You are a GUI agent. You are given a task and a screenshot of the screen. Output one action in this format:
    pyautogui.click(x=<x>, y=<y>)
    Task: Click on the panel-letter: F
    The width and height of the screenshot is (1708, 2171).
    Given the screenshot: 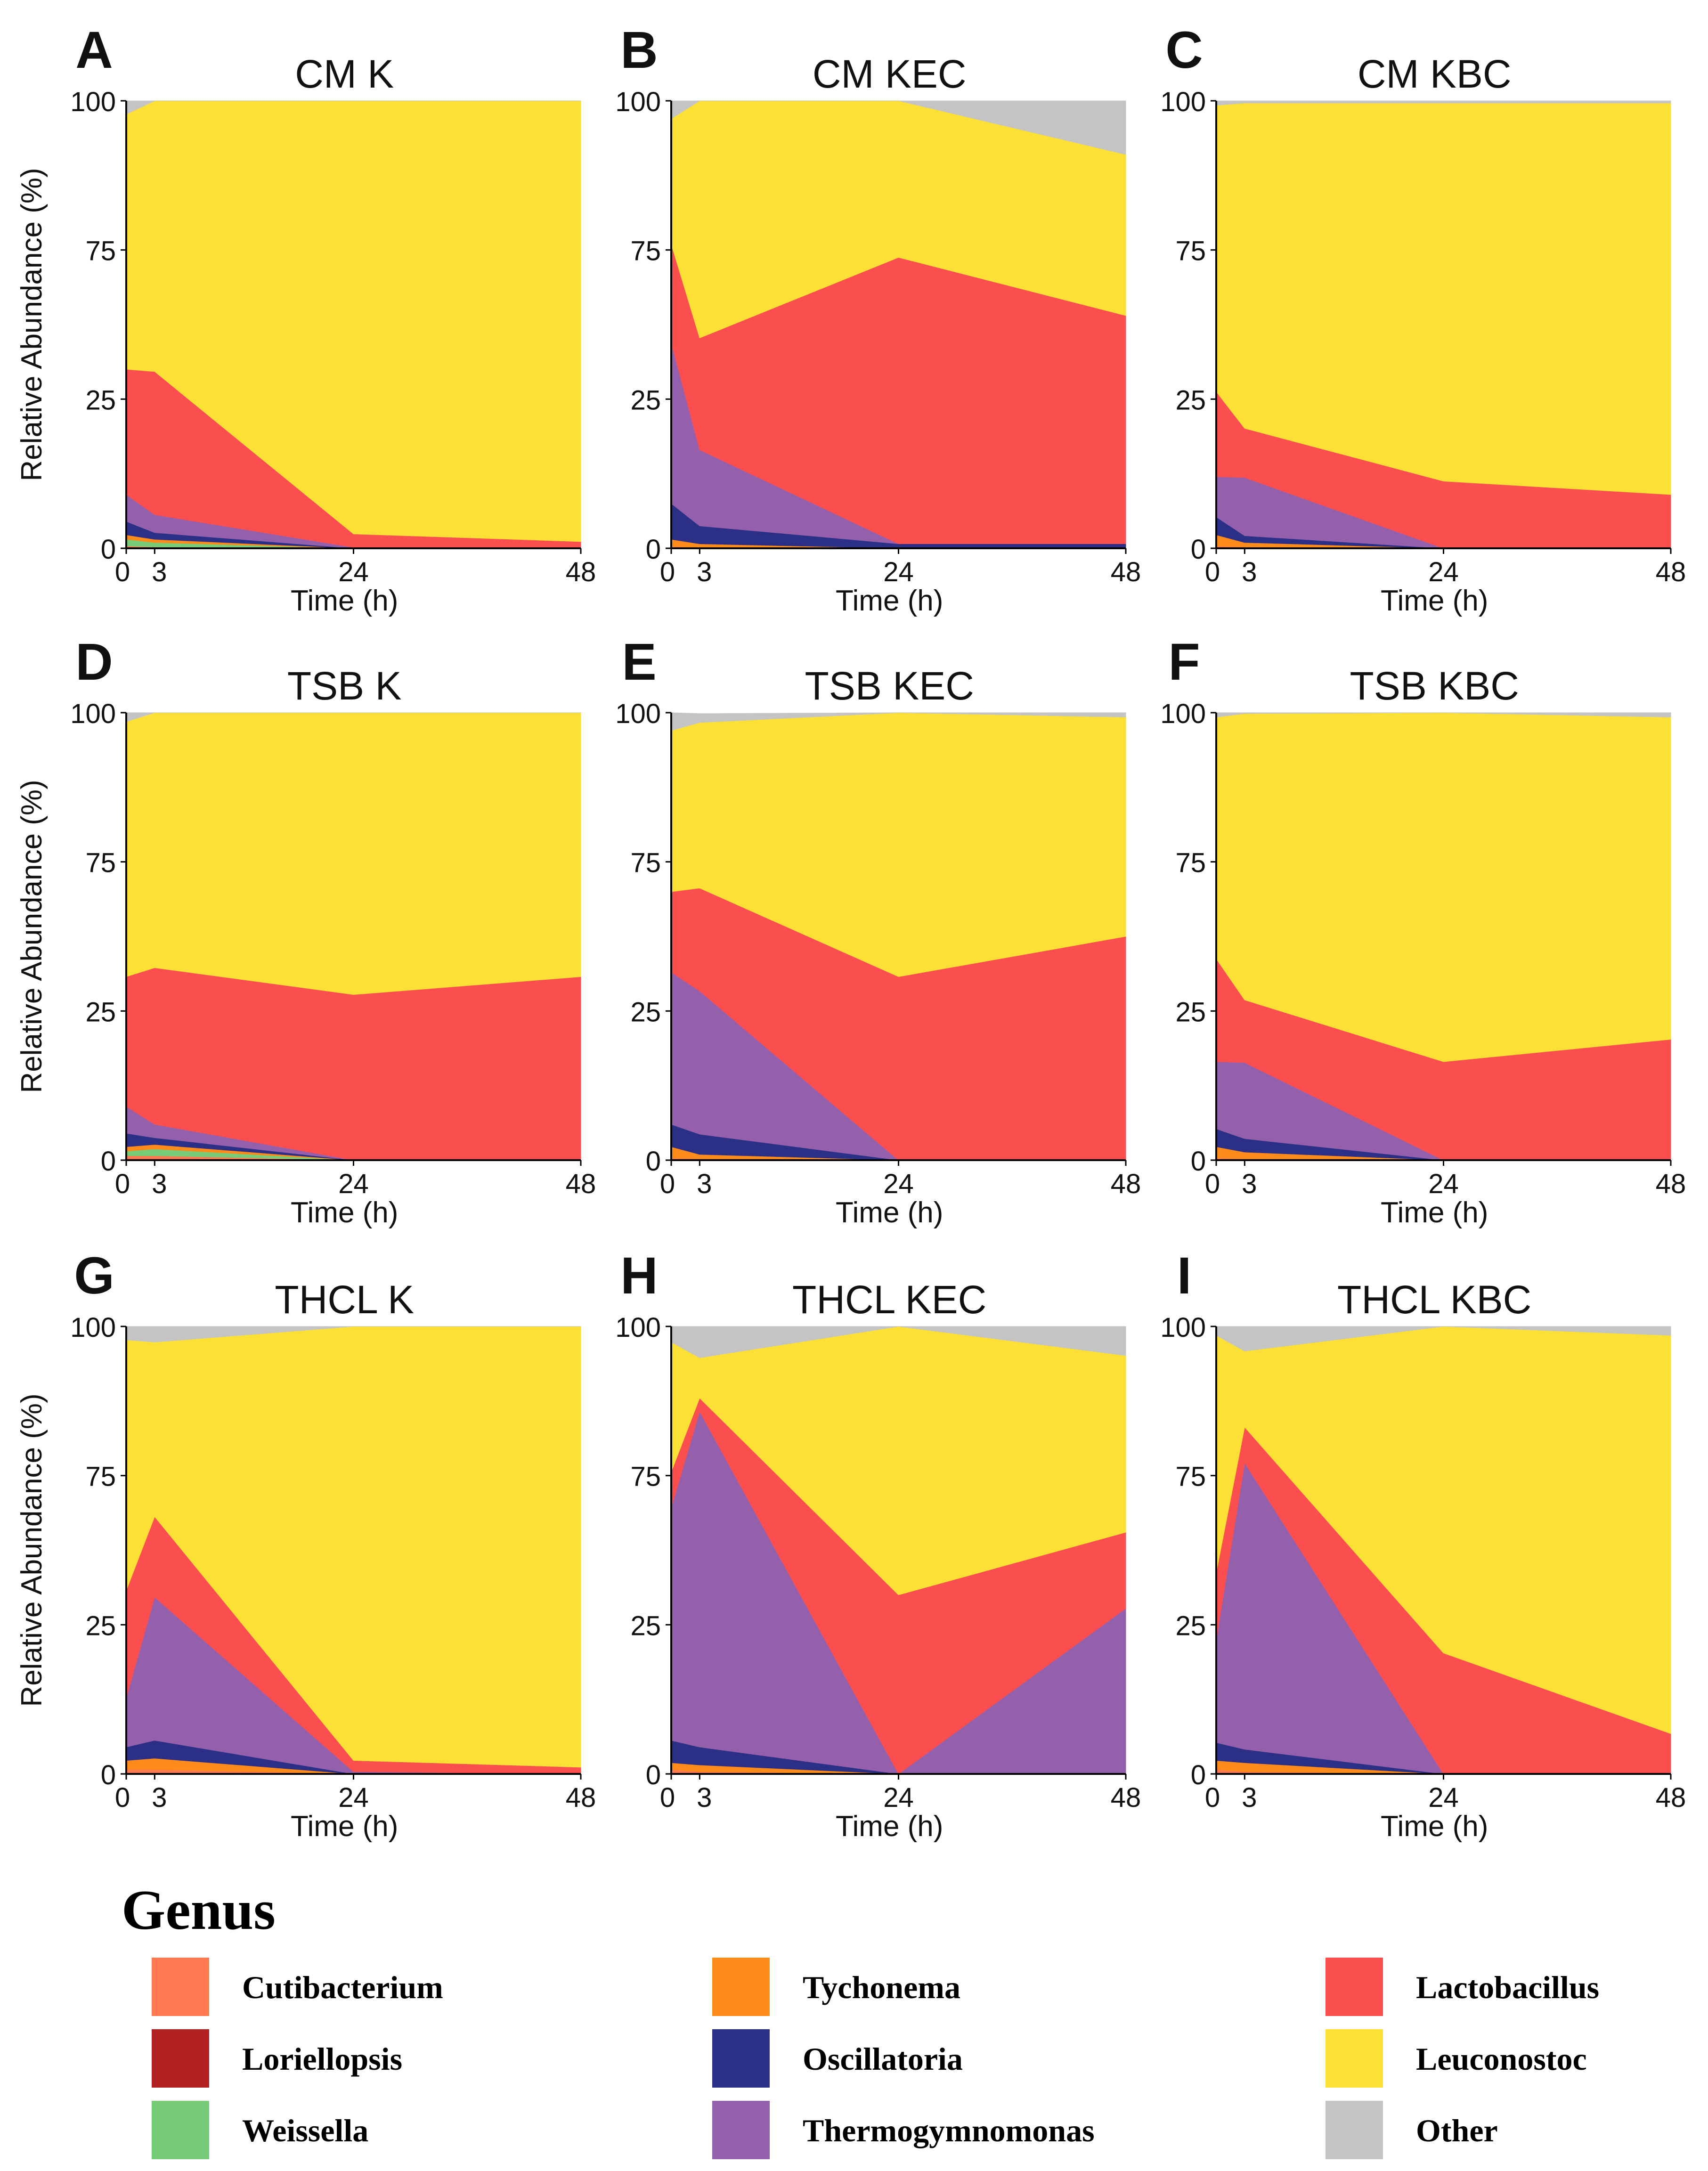 What is the action you would take?
    pyautogui.click(x=1184, y=662)
    